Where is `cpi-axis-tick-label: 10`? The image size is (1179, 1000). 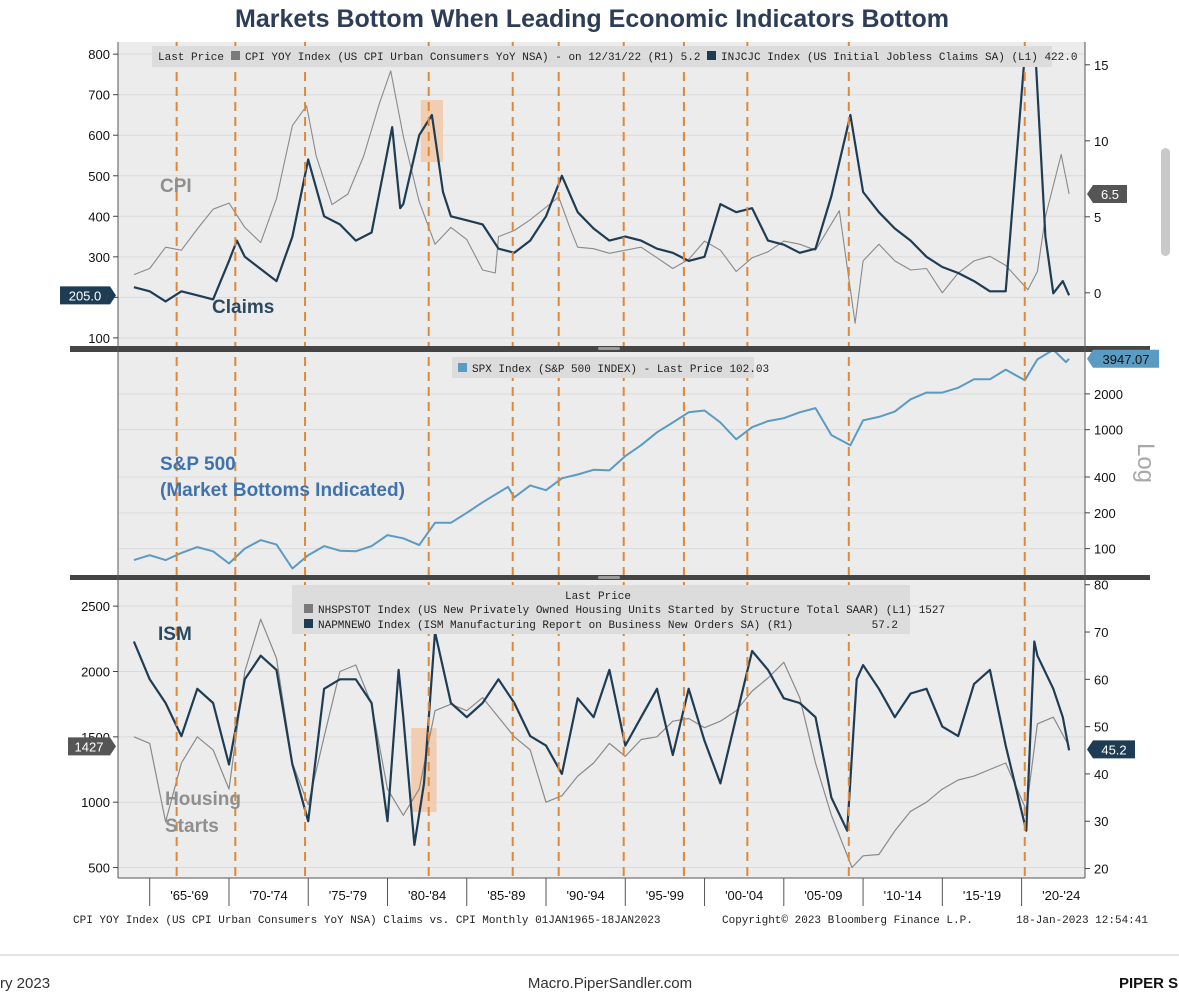 cpi-axis-tick-label: 10 is located at coordinates (1101, 141).